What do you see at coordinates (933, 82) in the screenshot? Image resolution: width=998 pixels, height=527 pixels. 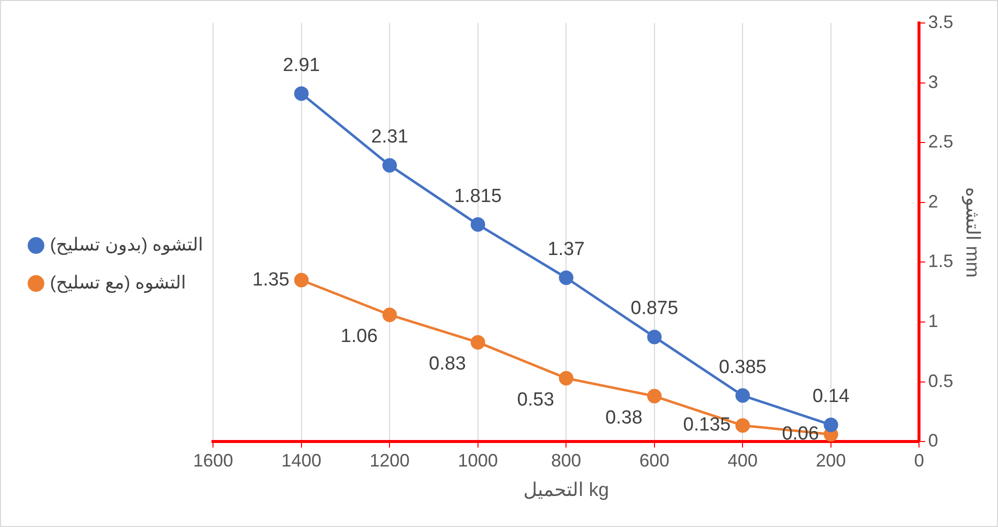 I see `y-tick-label: 3` at bounding box center [933, 82].